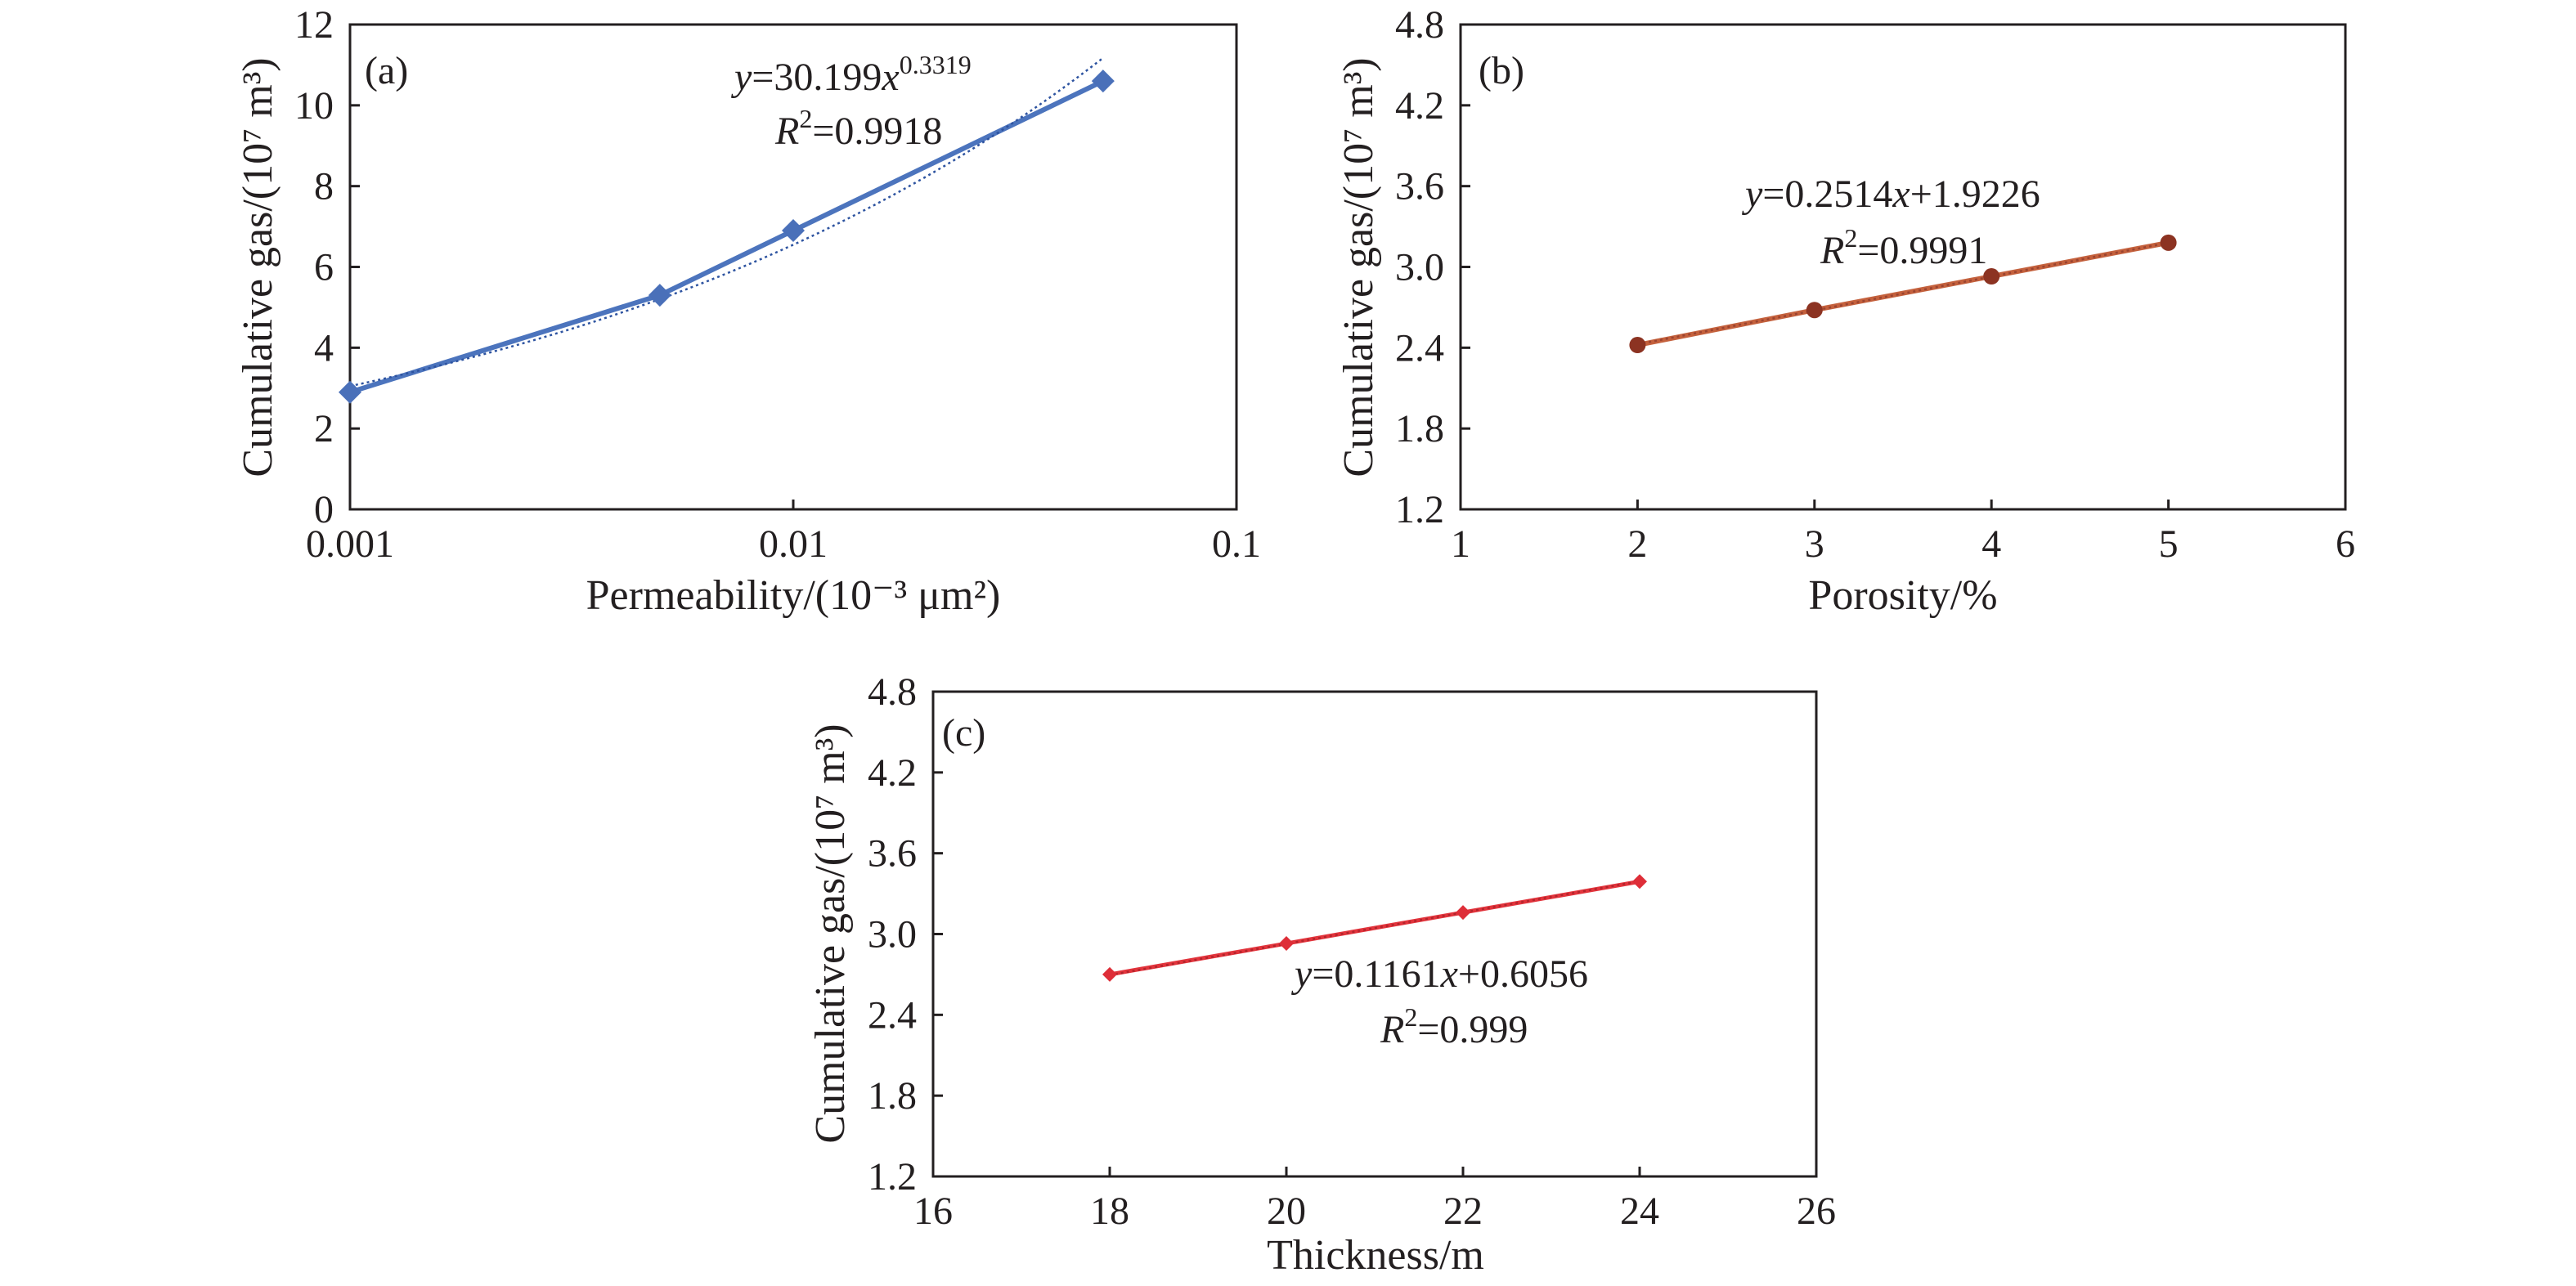 Image resolution: width=2576 pixels, height=1286 pixels. I want to click on fit-equation: y=0.1161x+0.6056, so click(1439, 974).